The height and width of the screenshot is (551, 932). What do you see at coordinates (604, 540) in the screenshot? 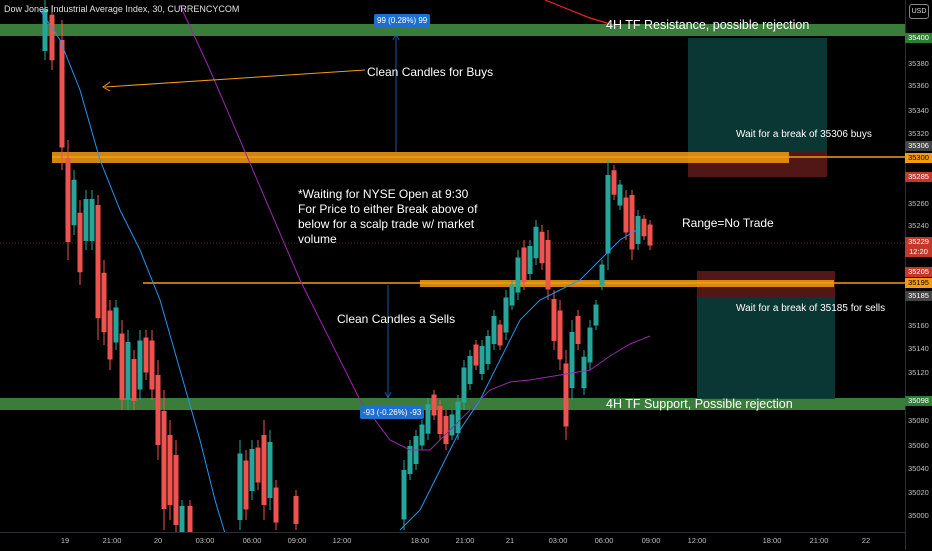
I see `time-tick-label: 06:00` at bounding box center [604, 540].